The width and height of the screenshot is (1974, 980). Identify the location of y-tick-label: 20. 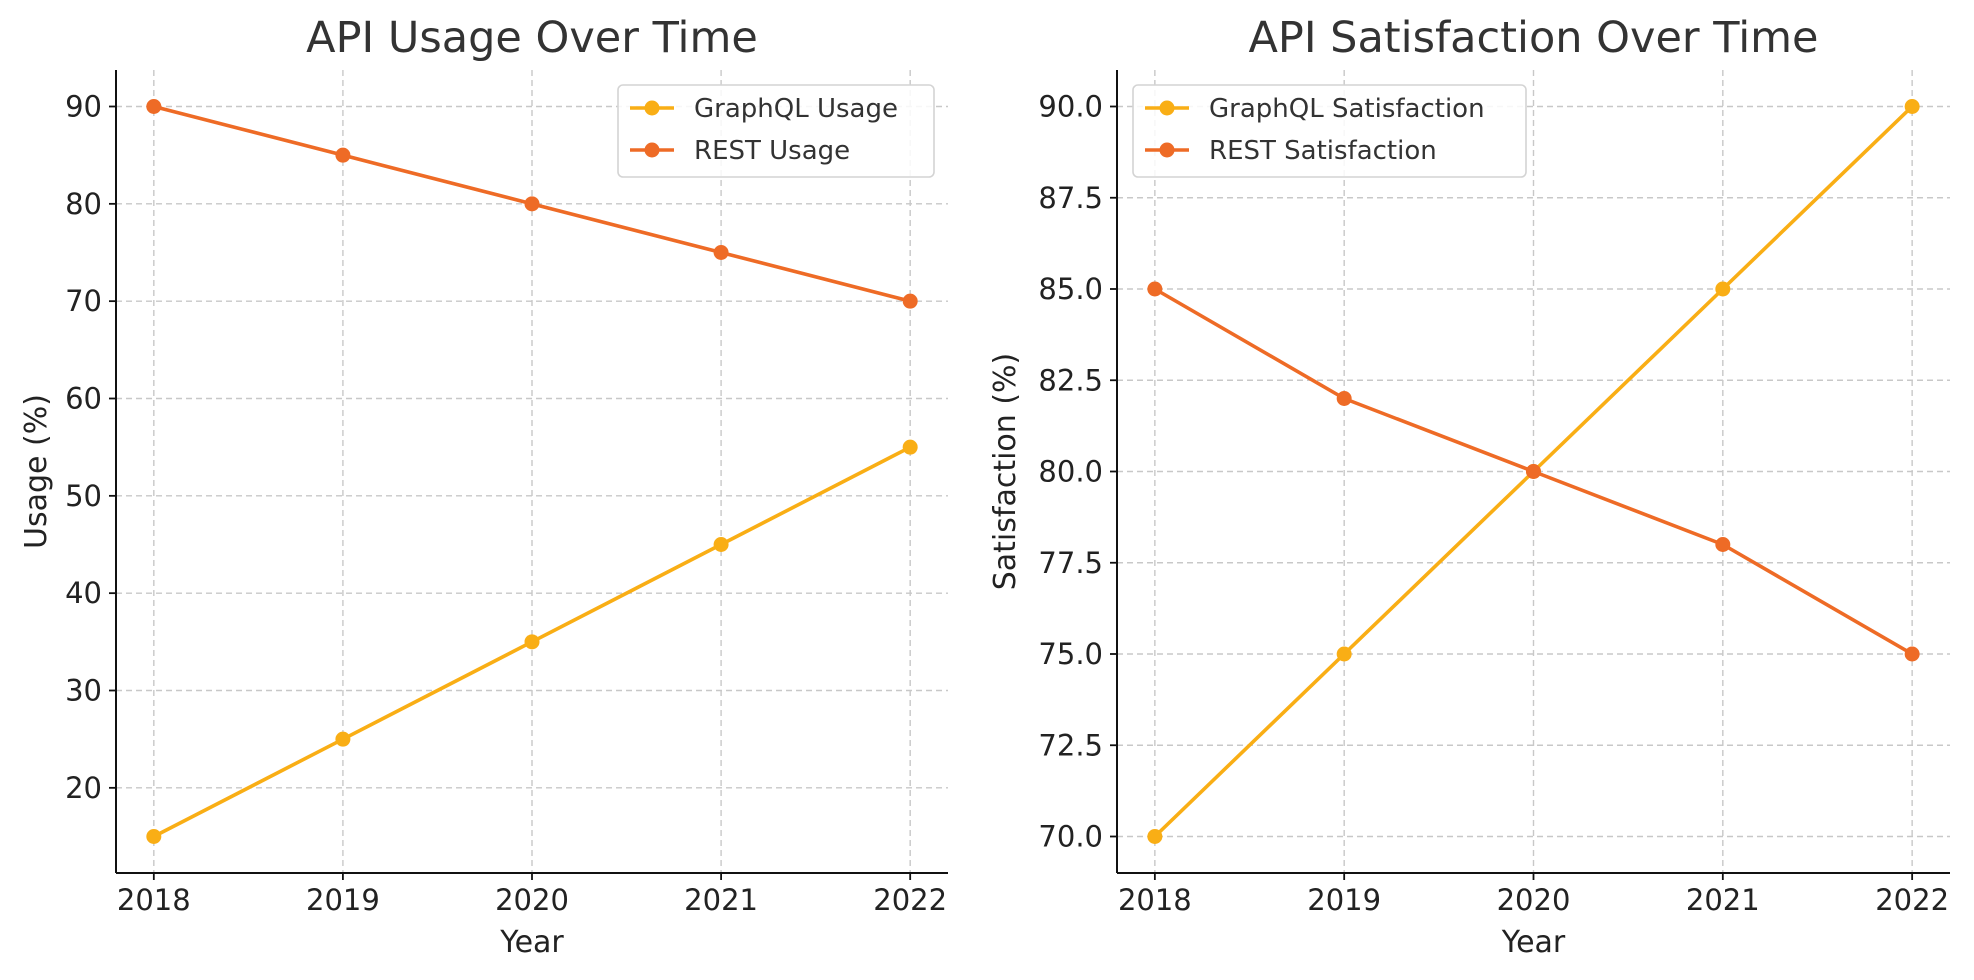
(83, 788).